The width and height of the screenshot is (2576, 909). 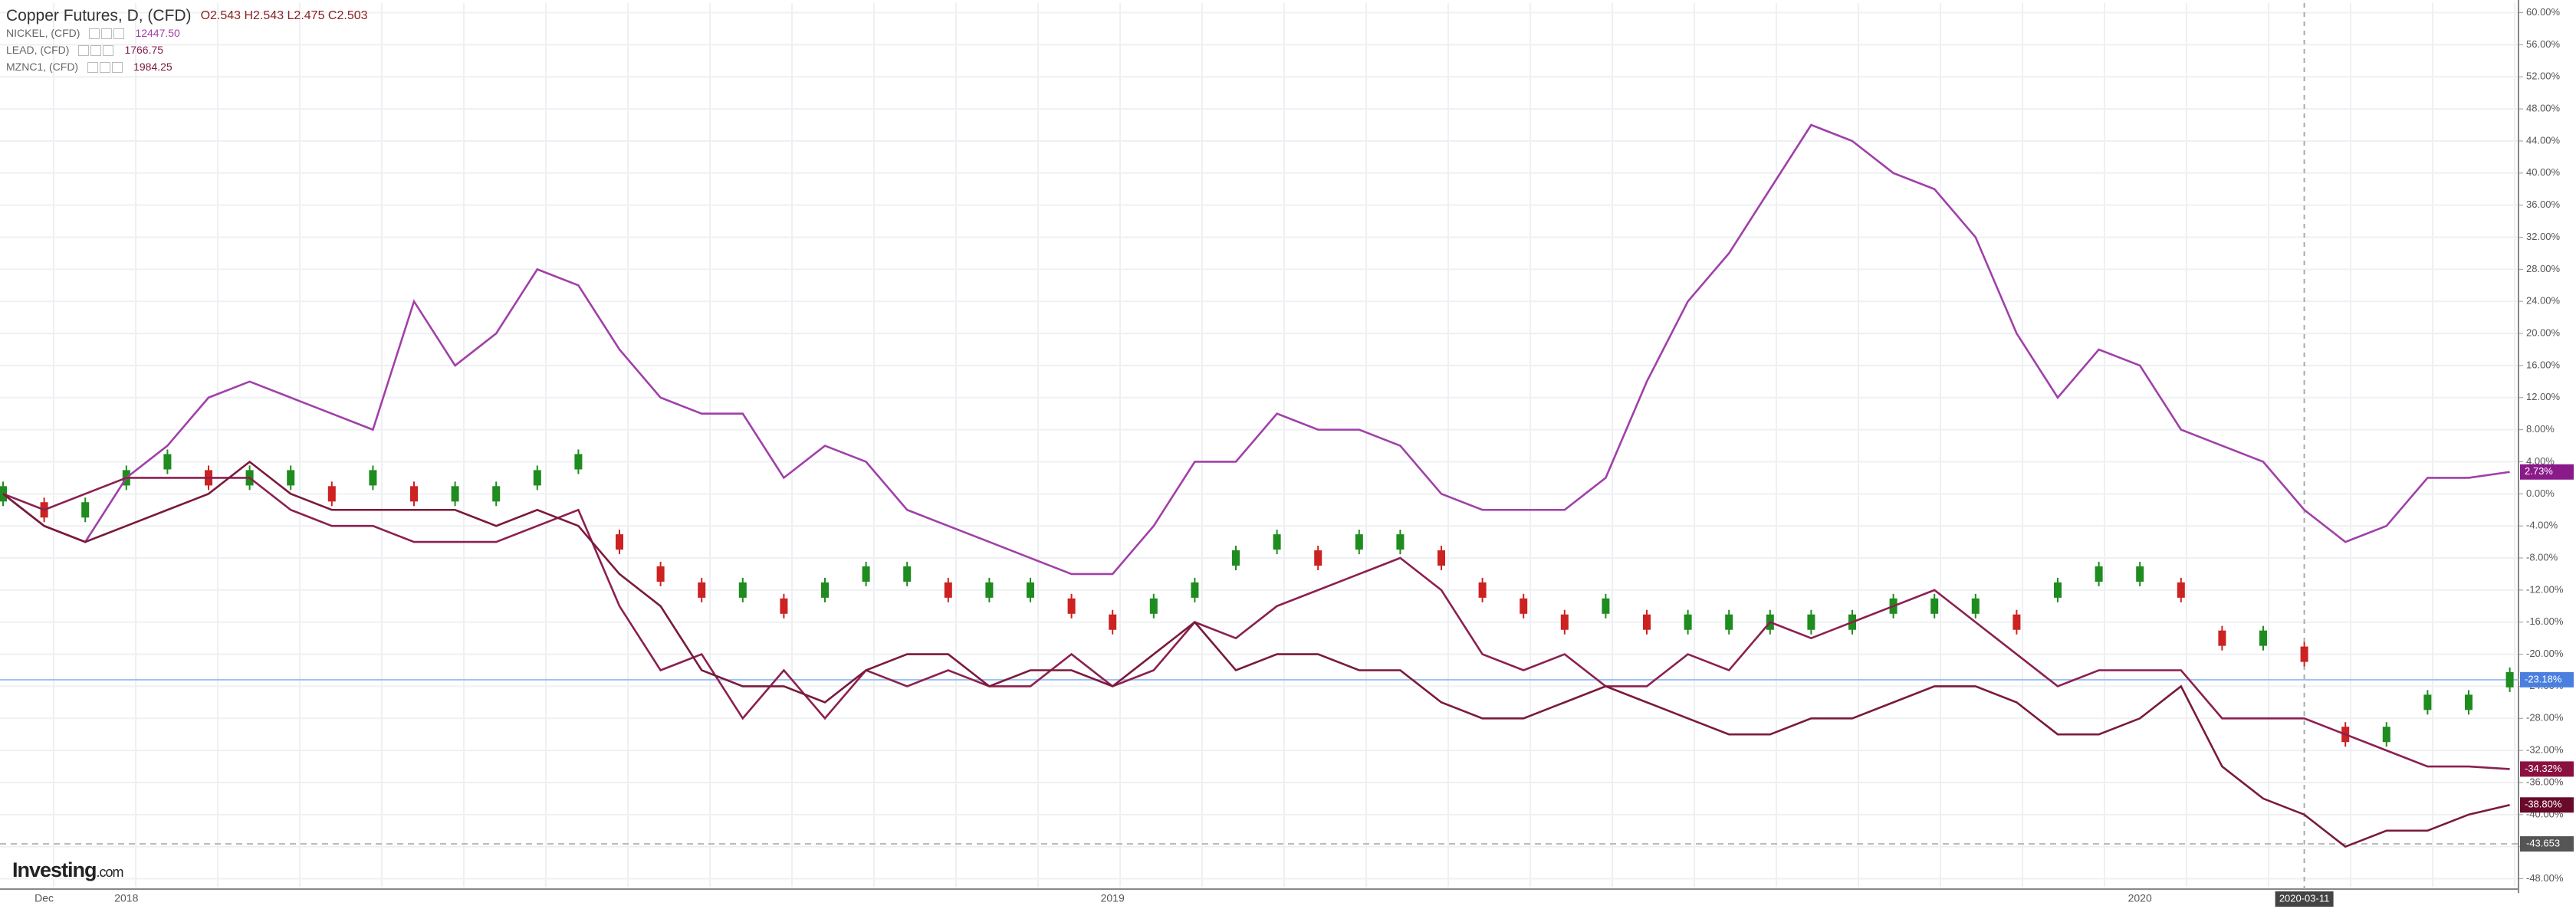 I want to click on y-tick-label: 56.00%, so click(x=2544, y=44).